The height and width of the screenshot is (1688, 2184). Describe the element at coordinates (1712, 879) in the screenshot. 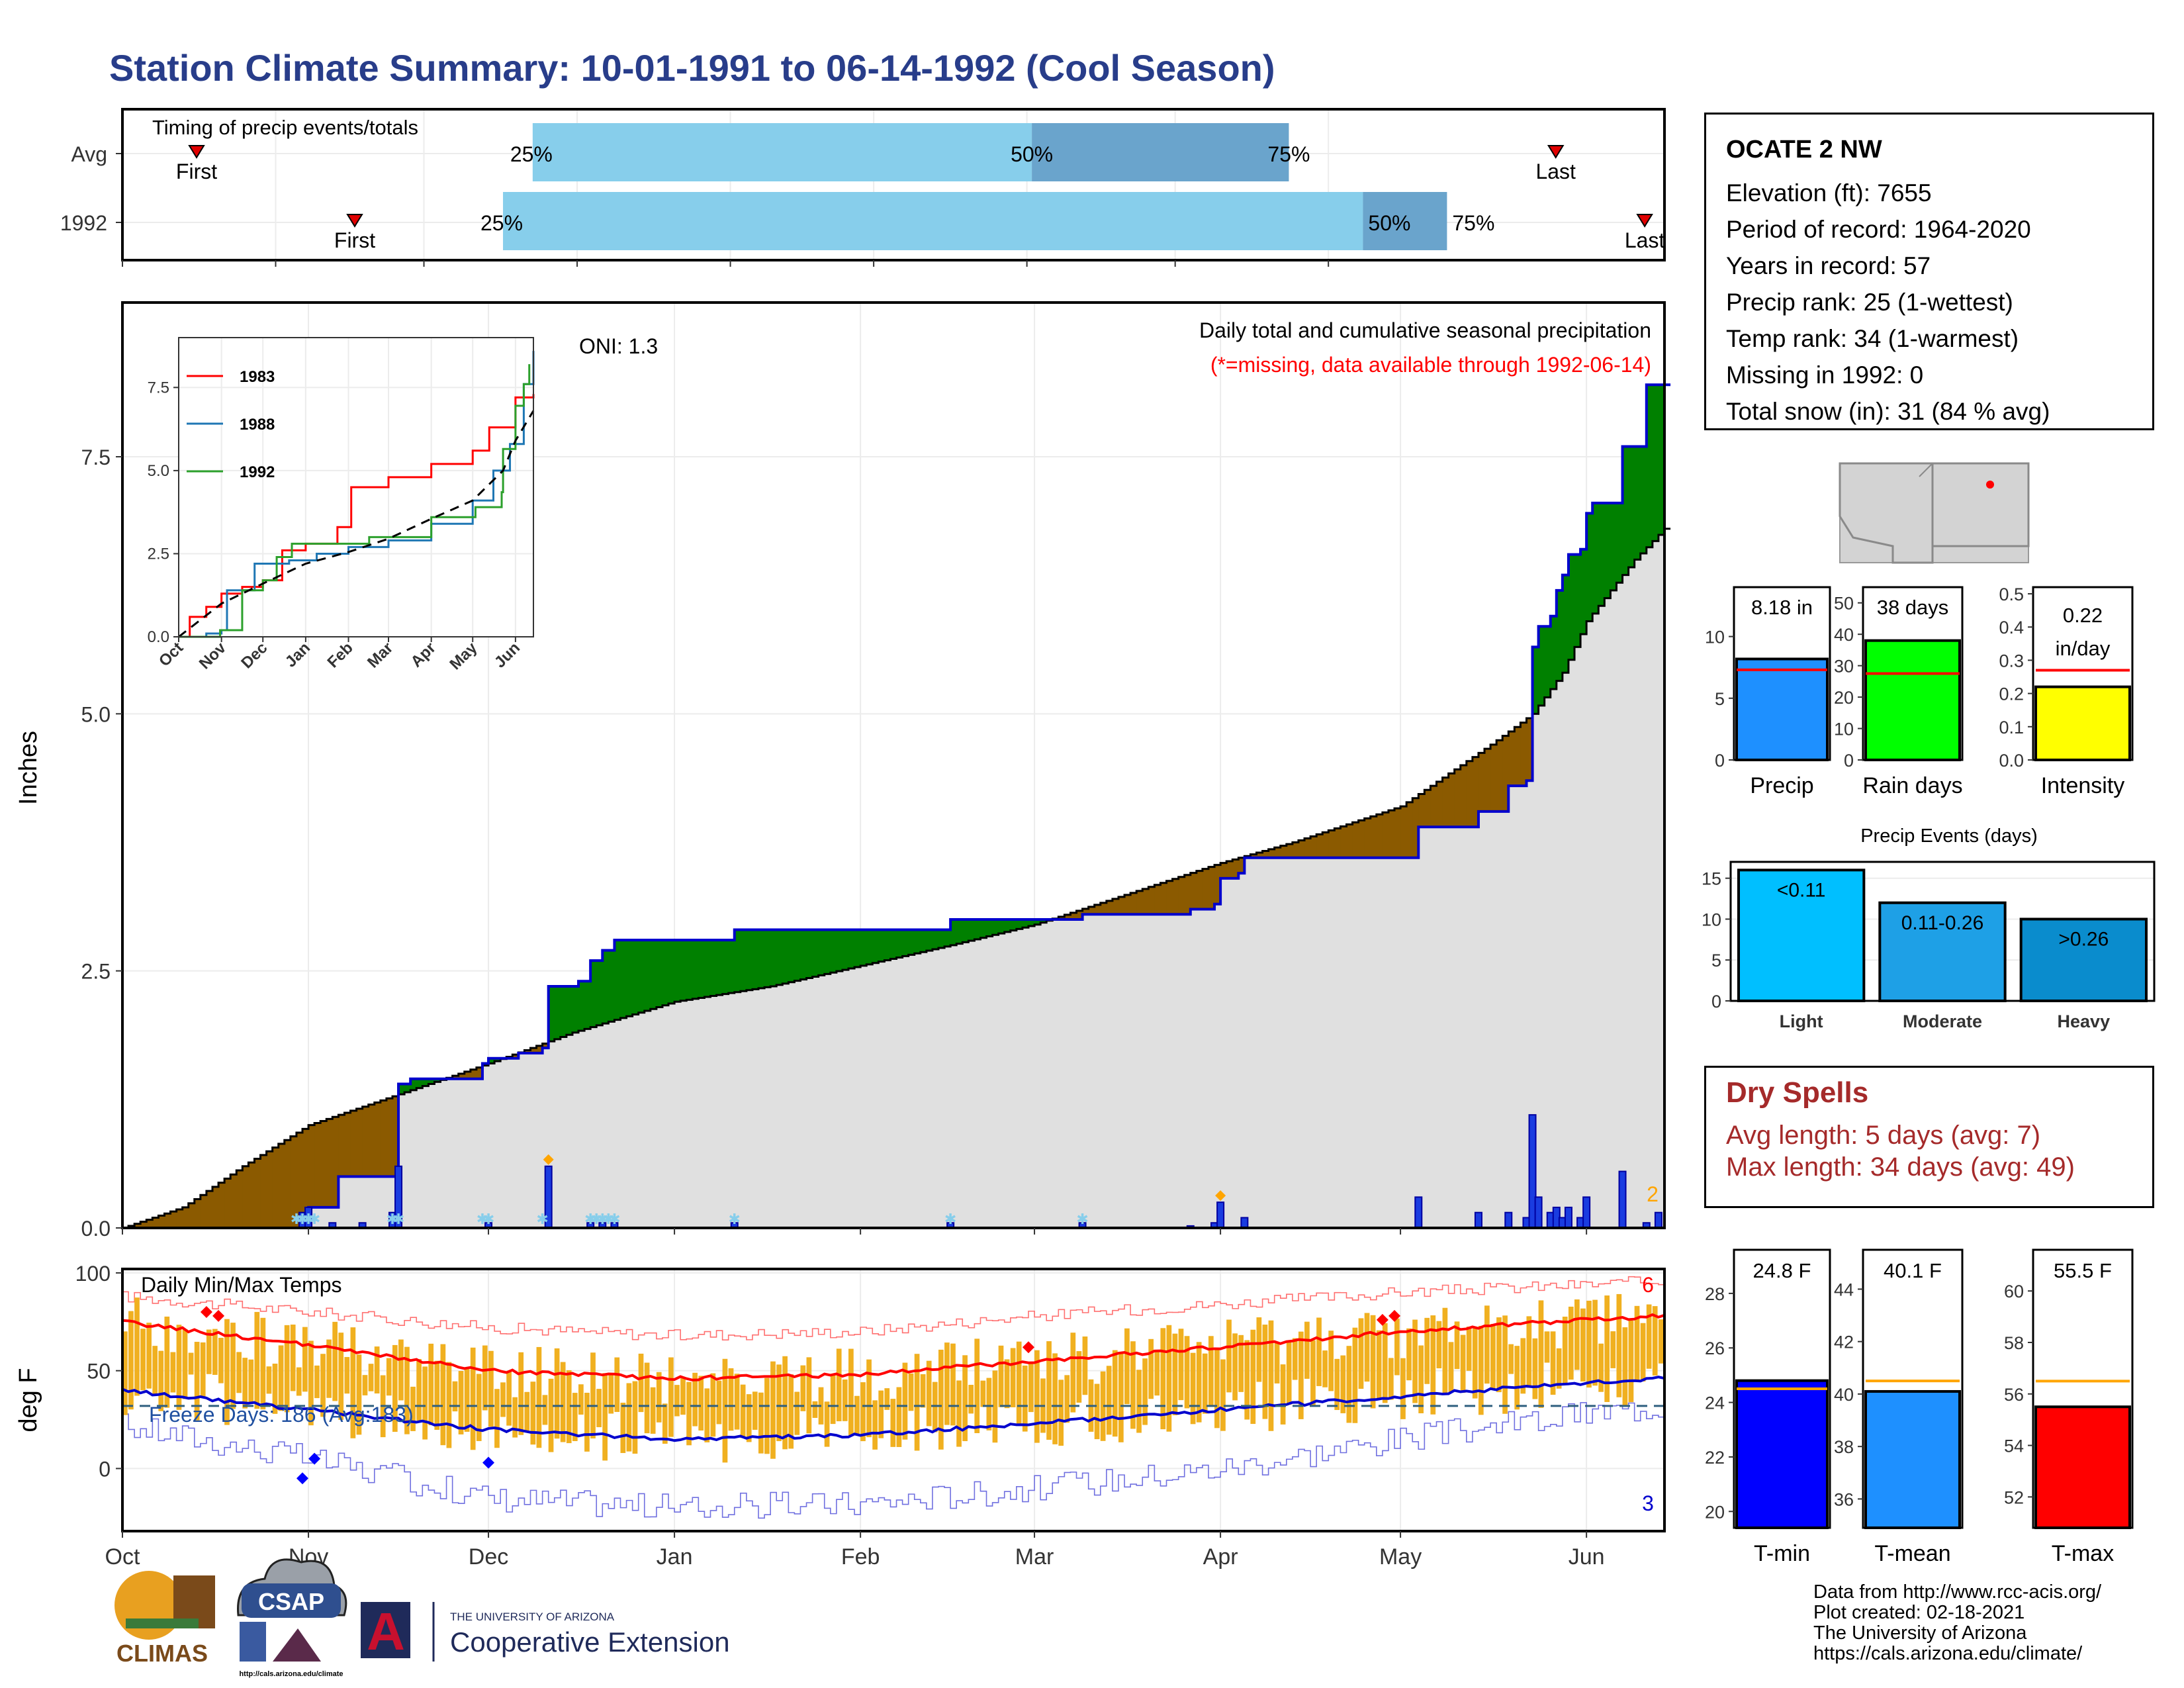

I see `events-y-tick-label: 15` at that location.